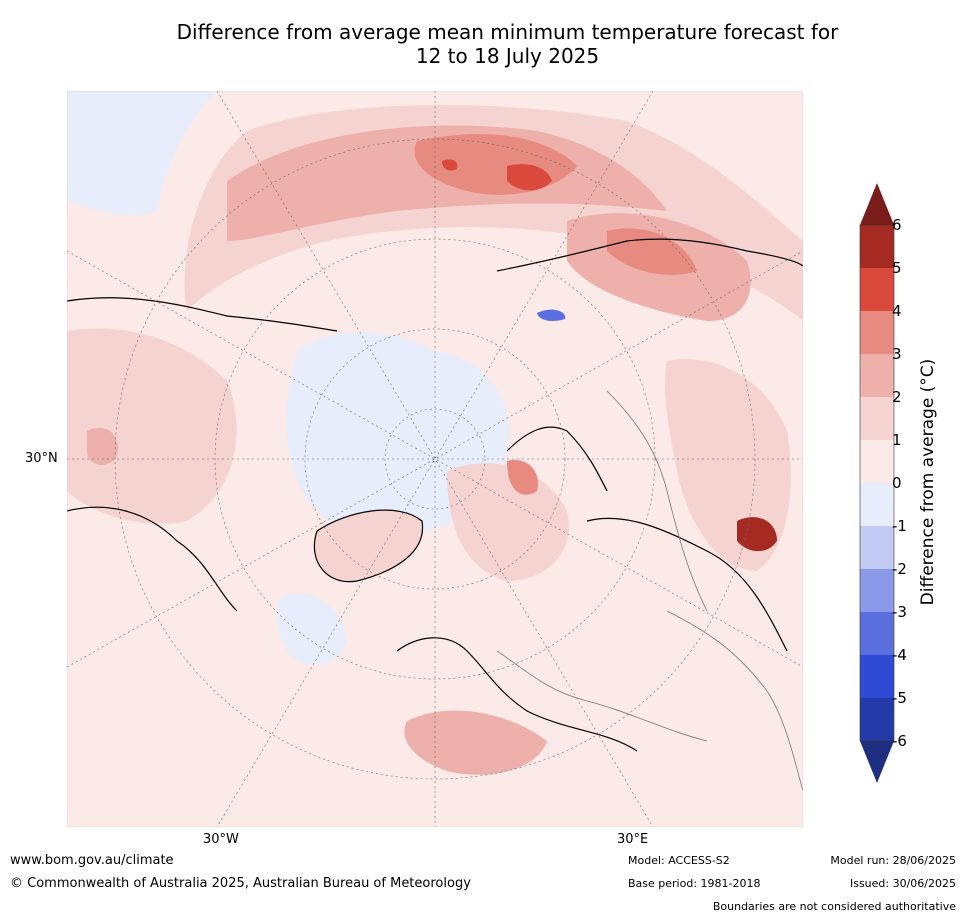  Describe the element at coordinates (142, 153) in the screenshot. I see `cool-region-northwest` at that location.